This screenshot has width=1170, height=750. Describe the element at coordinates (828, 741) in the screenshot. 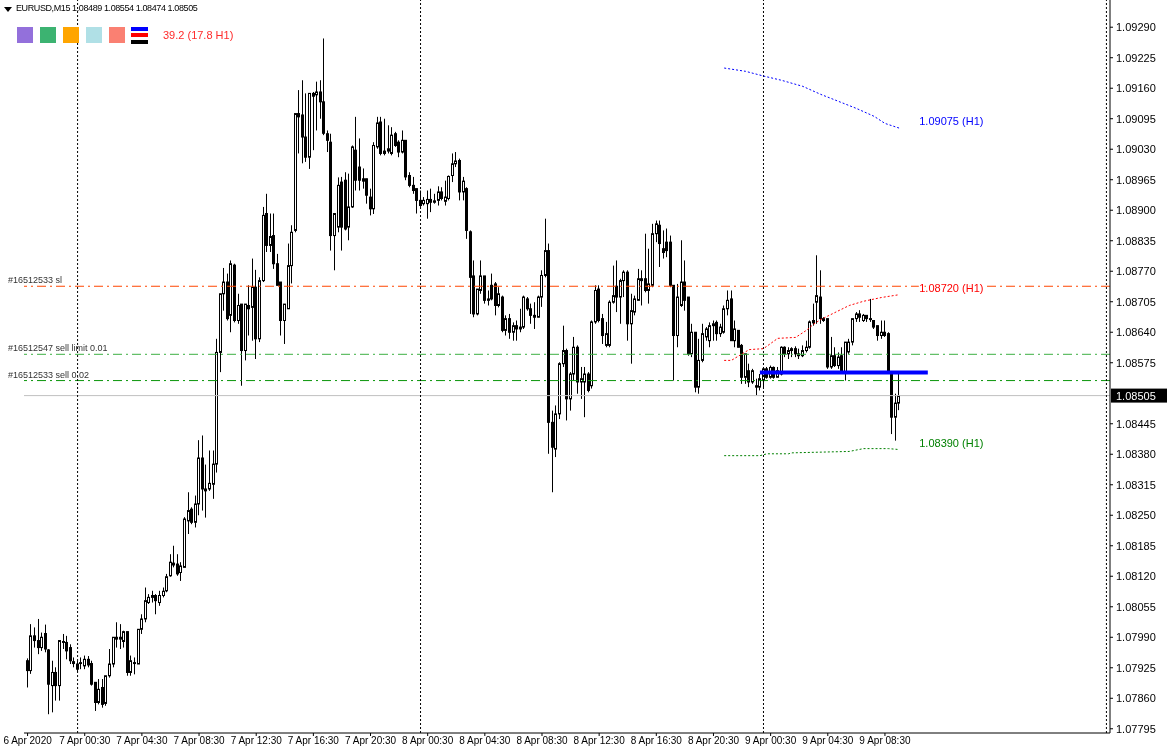

I see `x-tick-label: 9 Apr 04:30` at that location.